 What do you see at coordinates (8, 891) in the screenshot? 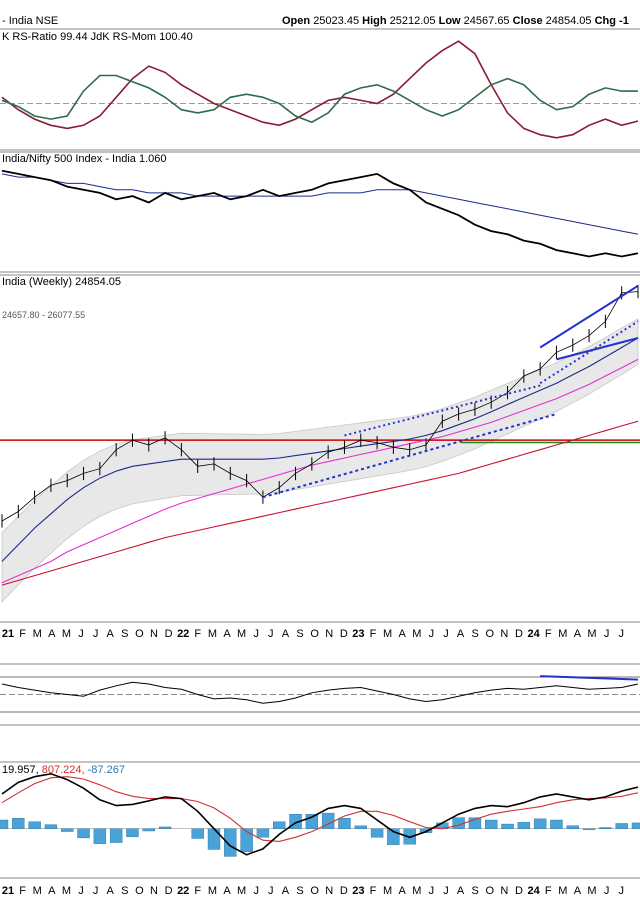
I see `x-tick-label: 21` at bounding box center [8, 891].